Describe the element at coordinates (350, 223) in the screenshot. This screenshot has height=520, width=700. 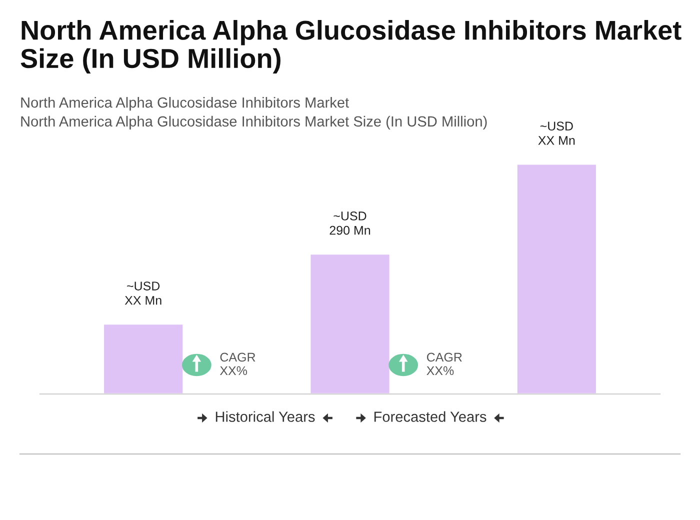
I see `data-label: ~USD 290 Mn` at that location.